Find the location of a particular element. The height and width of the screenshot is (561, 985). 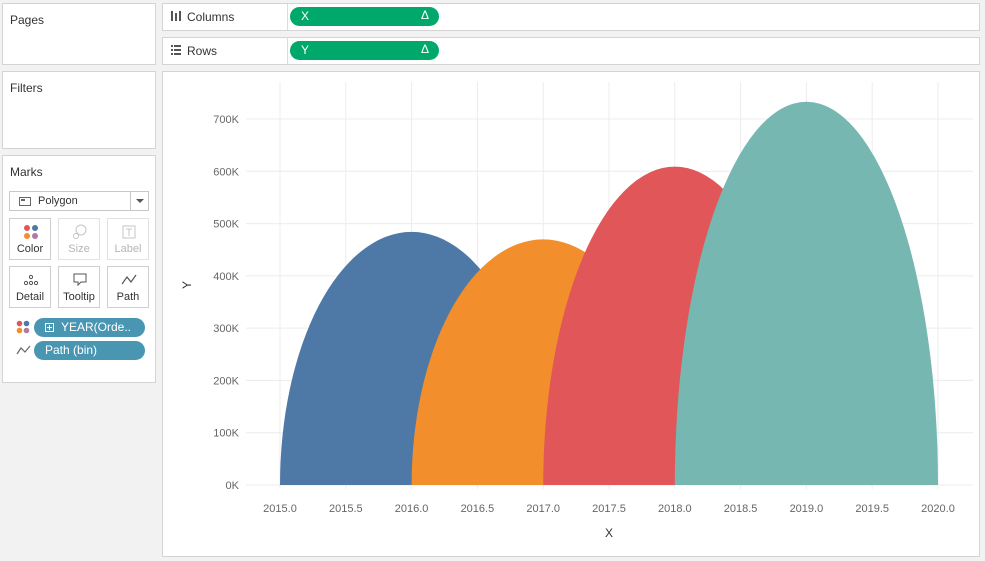

mark-type-label: Polygon is located at coordinates (58, 201).